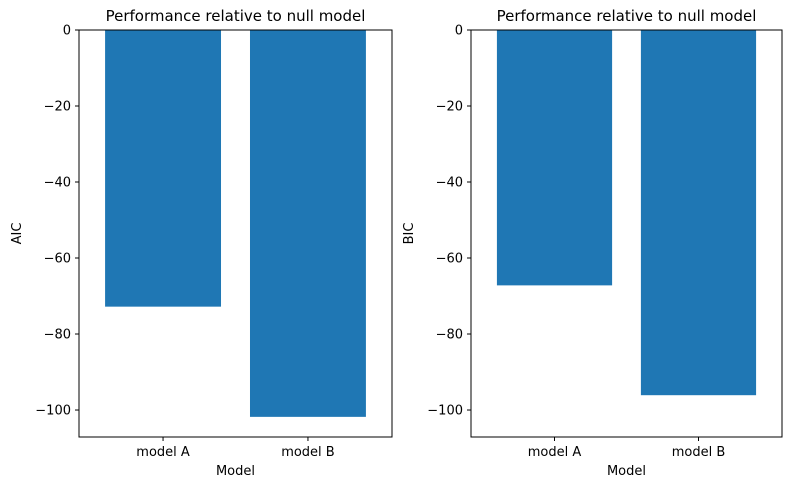 Image resolution: width=790 pixels, height=490 pixels. I want to click on y-axis-label: AIC, so click(17, 234).